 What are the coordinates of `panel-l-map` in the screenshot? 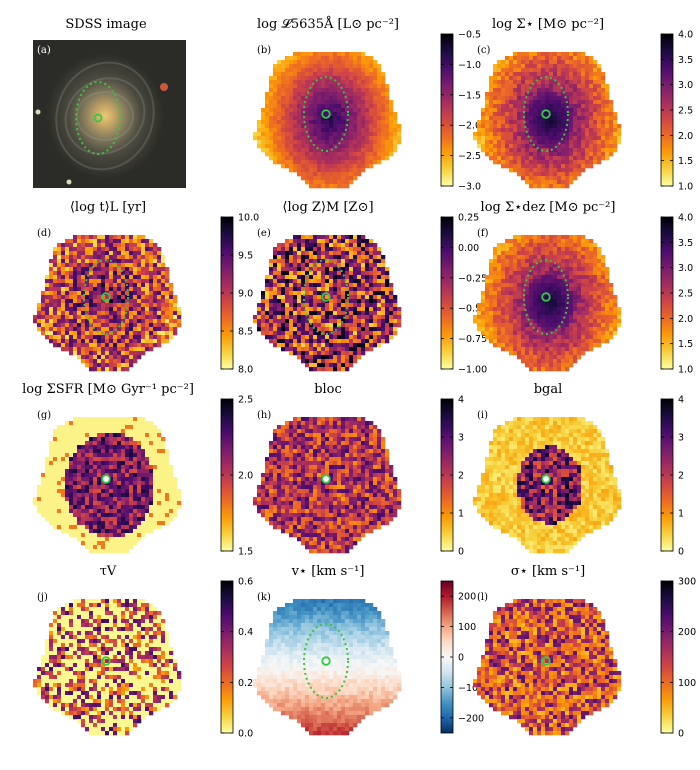 It's located at (547, 667).